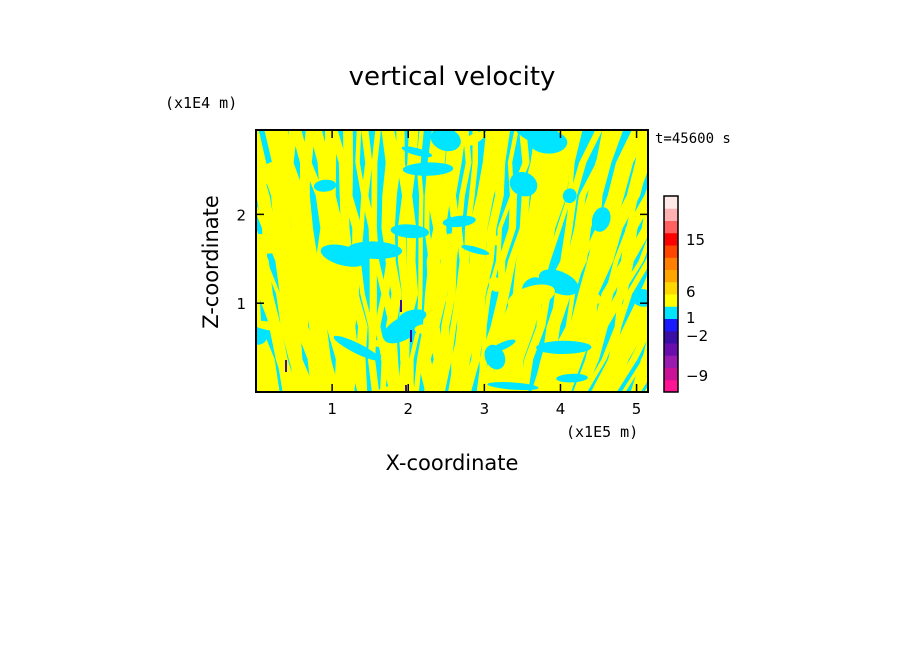 The height and width of the screenshot is (654, 904). What do you see at coordinates (637, 409) in the screenshot?
I see `x-tick-label: 5` at bounding box center [637, 409].